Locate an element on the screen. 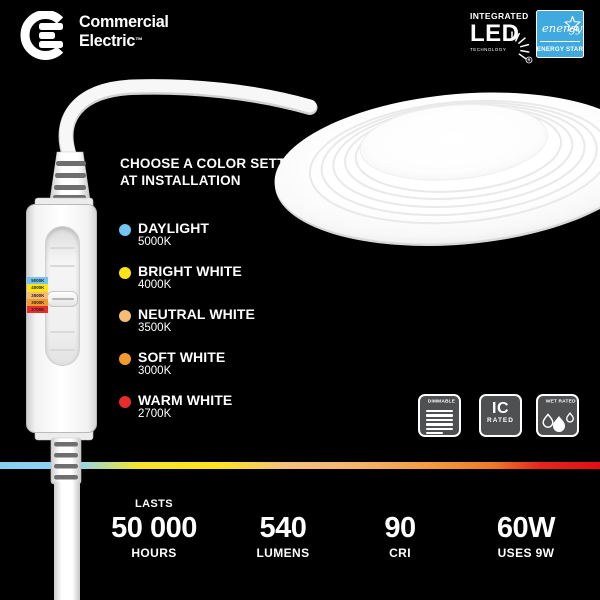 This screenshot has width=600, height=600. brand-line2: Electric™ is located at coordinates (111, 40).